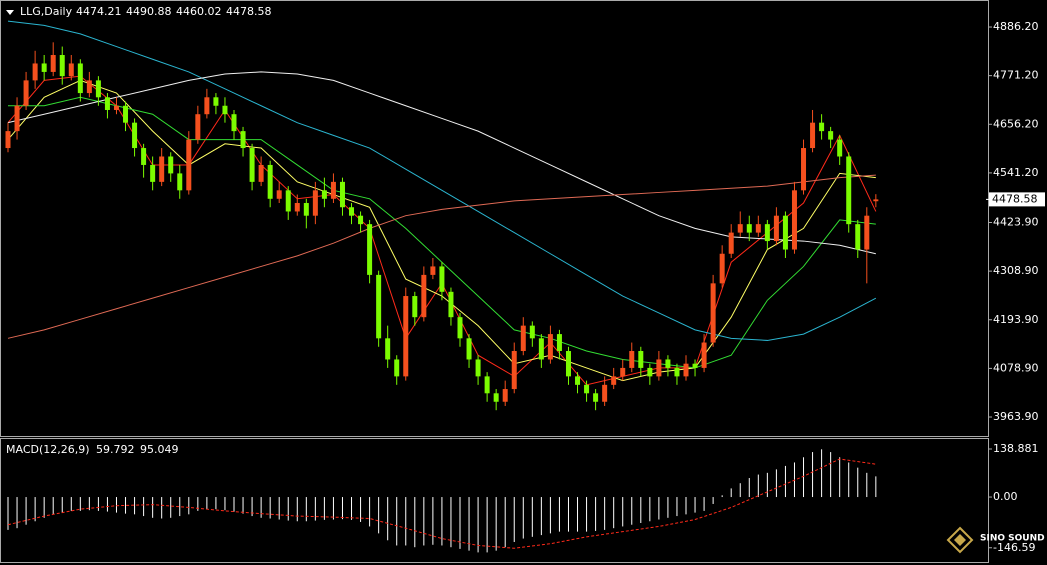 The image size is (1047, 565). What do you see at coordinates (1016, 172) in the screenshot?
I see `y-tick-label: 4541.20` at bounding box center [1016, 172].